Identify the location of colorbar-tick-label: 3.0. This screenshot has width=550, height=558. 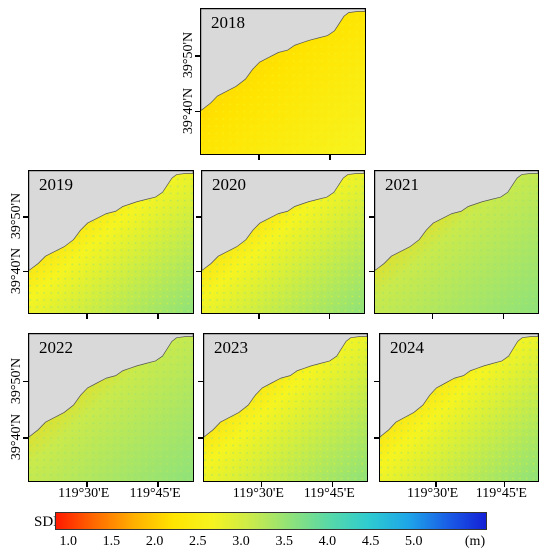
(241, 541).